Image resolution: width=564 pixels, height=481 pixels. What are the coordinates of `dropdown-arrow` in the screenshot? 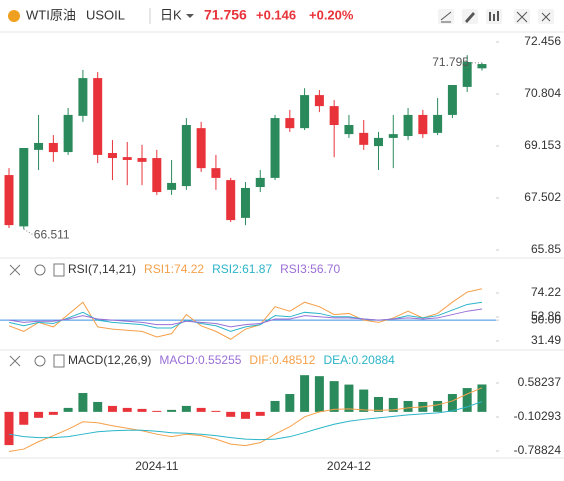 It's located at (190, 16).